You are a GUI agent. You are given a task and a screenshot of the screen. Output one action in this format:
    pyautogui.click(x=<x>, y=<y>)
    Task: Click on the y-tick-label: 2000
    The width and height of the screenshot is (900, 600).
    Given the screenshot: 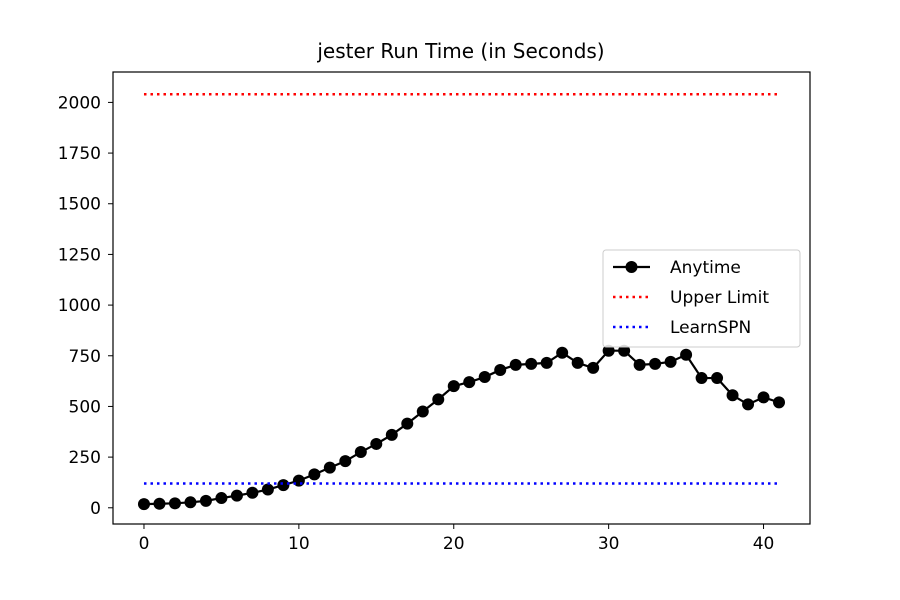 What is the action you would take?
    pyautogui.click(x=79, y=103)
    